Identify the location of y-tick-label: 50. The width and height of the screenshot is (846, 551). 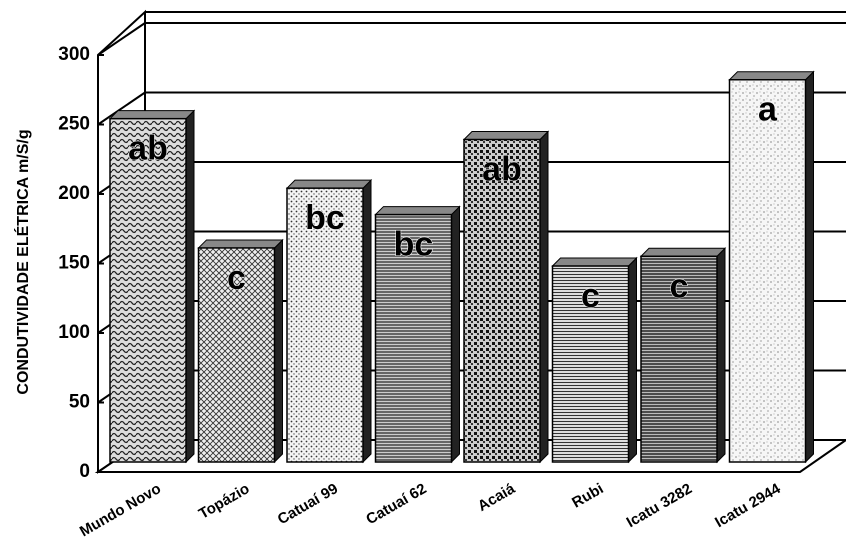
(79, 402).